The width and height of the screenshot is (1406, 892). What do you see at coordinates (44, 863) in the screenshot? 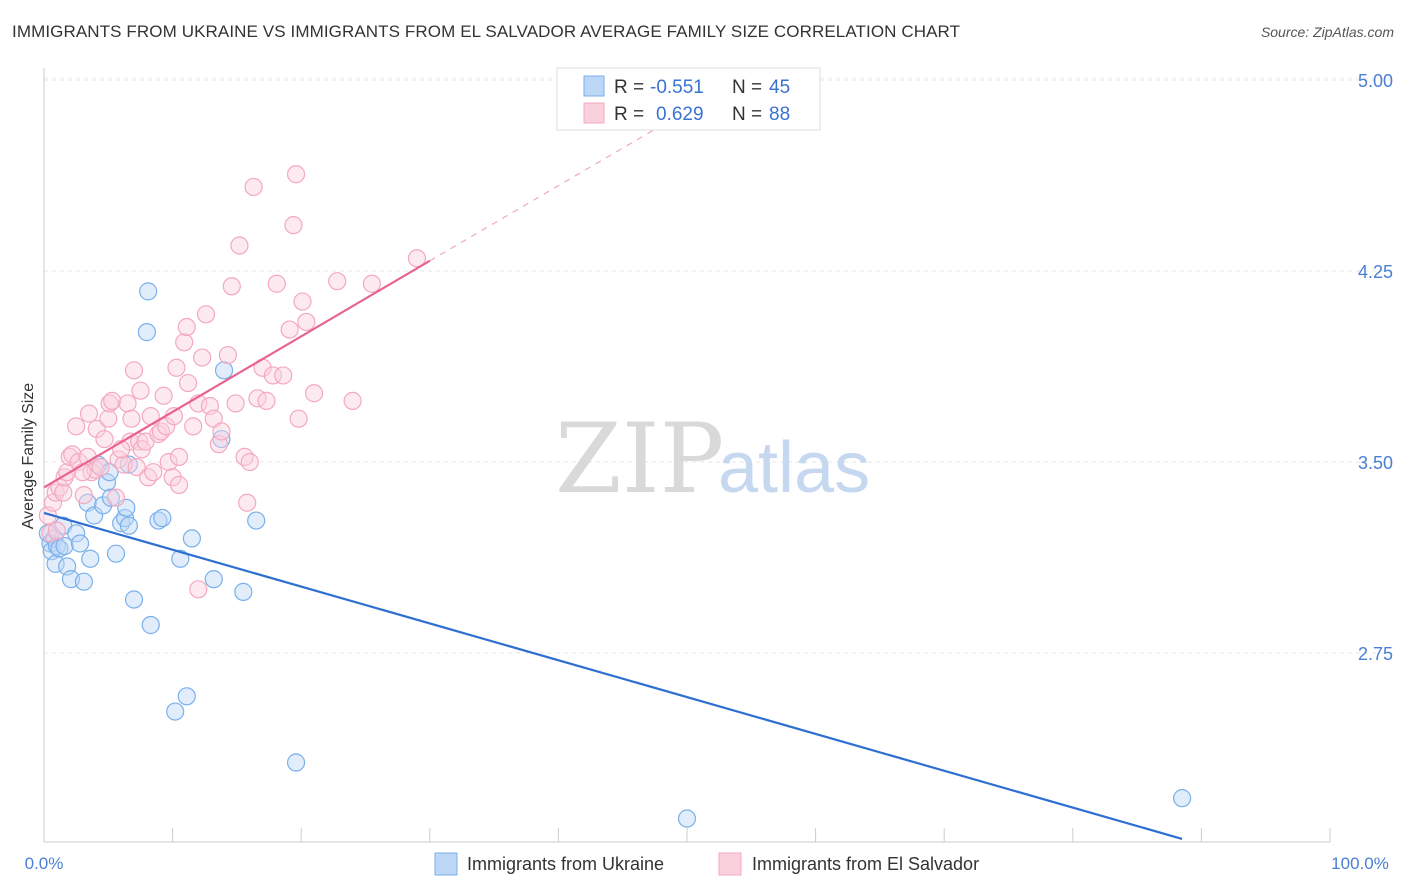
I see `x-tick-label-min: 0.0%` at bounding box center [44, 863].